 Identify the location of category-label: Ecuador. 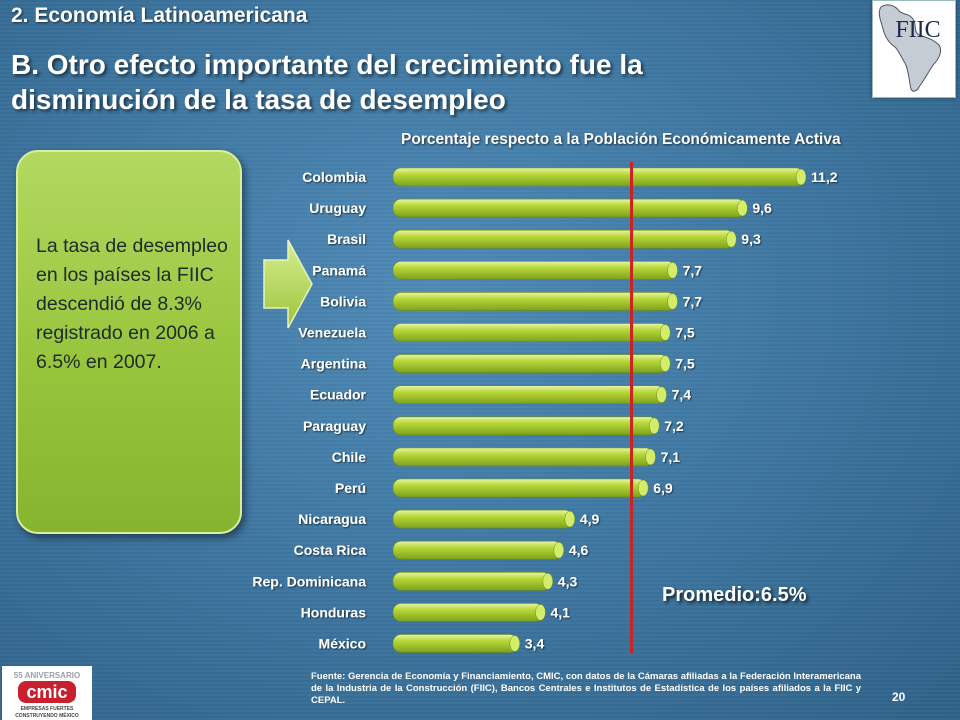
(338, 395).